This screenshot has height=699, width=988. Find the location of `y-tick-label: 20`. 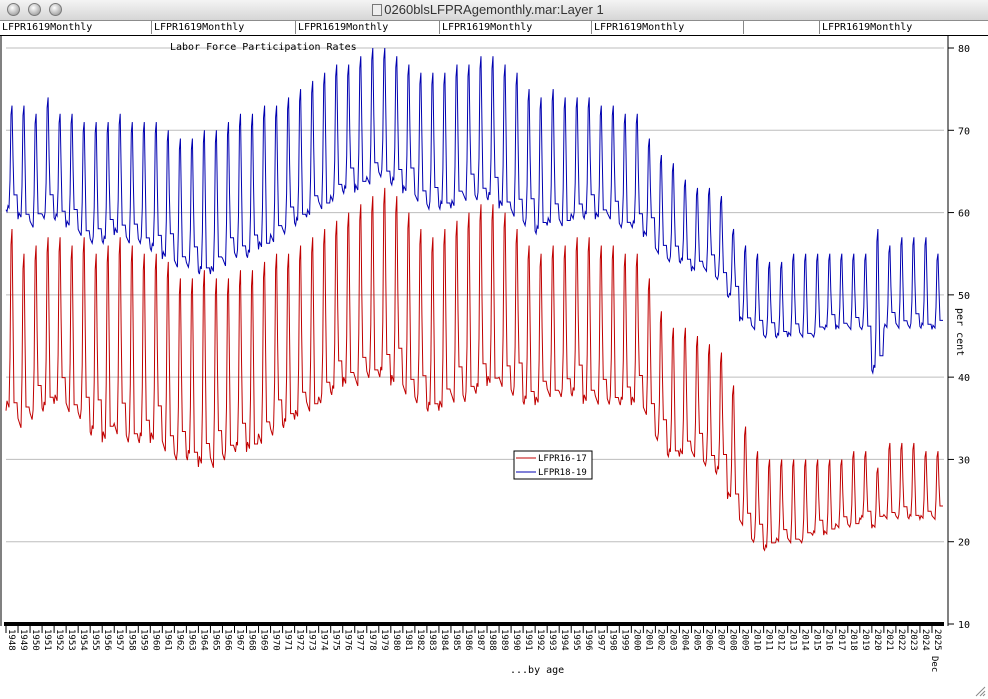

y-tick-label: 20 is located at coordinates (964, 543).